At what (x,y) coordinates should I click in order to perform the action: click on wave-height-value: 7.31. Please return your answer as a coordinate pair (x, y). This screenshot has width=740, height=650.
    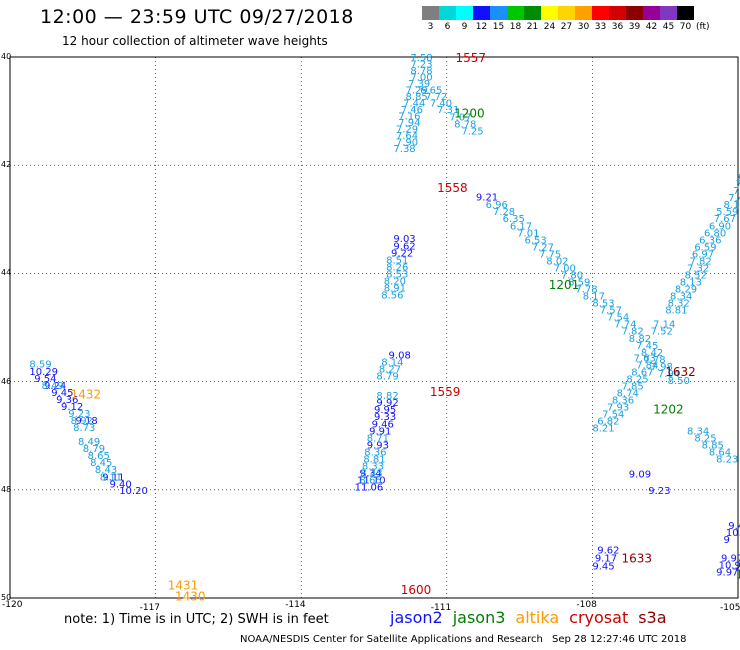
    Looking at the image, I should click on (448, 110).